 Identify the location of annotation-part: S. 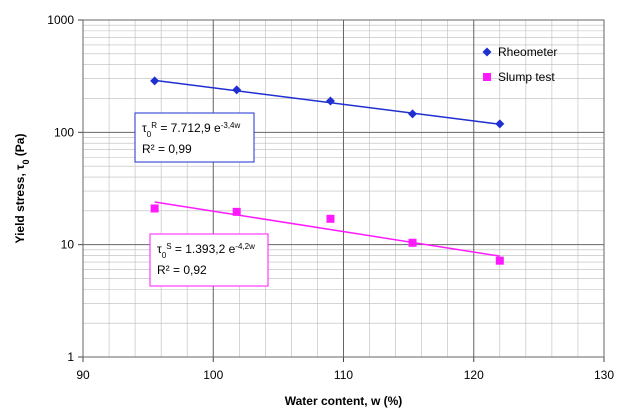
(168, 246).